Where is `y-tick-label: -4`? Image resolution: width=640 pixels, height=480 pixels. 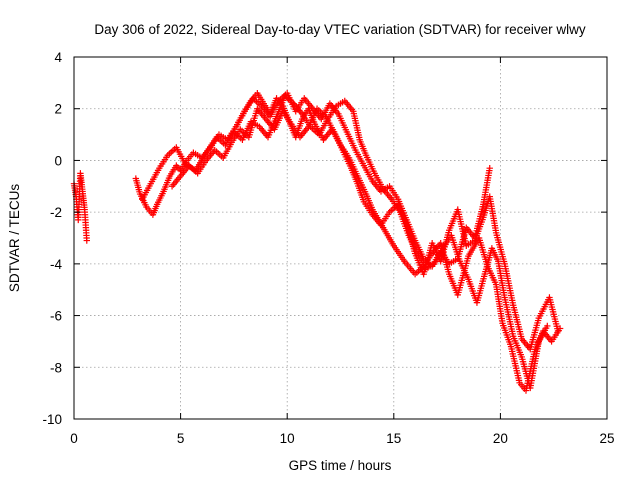 y-tick-label: -4 is located at coordinates (56, 264).